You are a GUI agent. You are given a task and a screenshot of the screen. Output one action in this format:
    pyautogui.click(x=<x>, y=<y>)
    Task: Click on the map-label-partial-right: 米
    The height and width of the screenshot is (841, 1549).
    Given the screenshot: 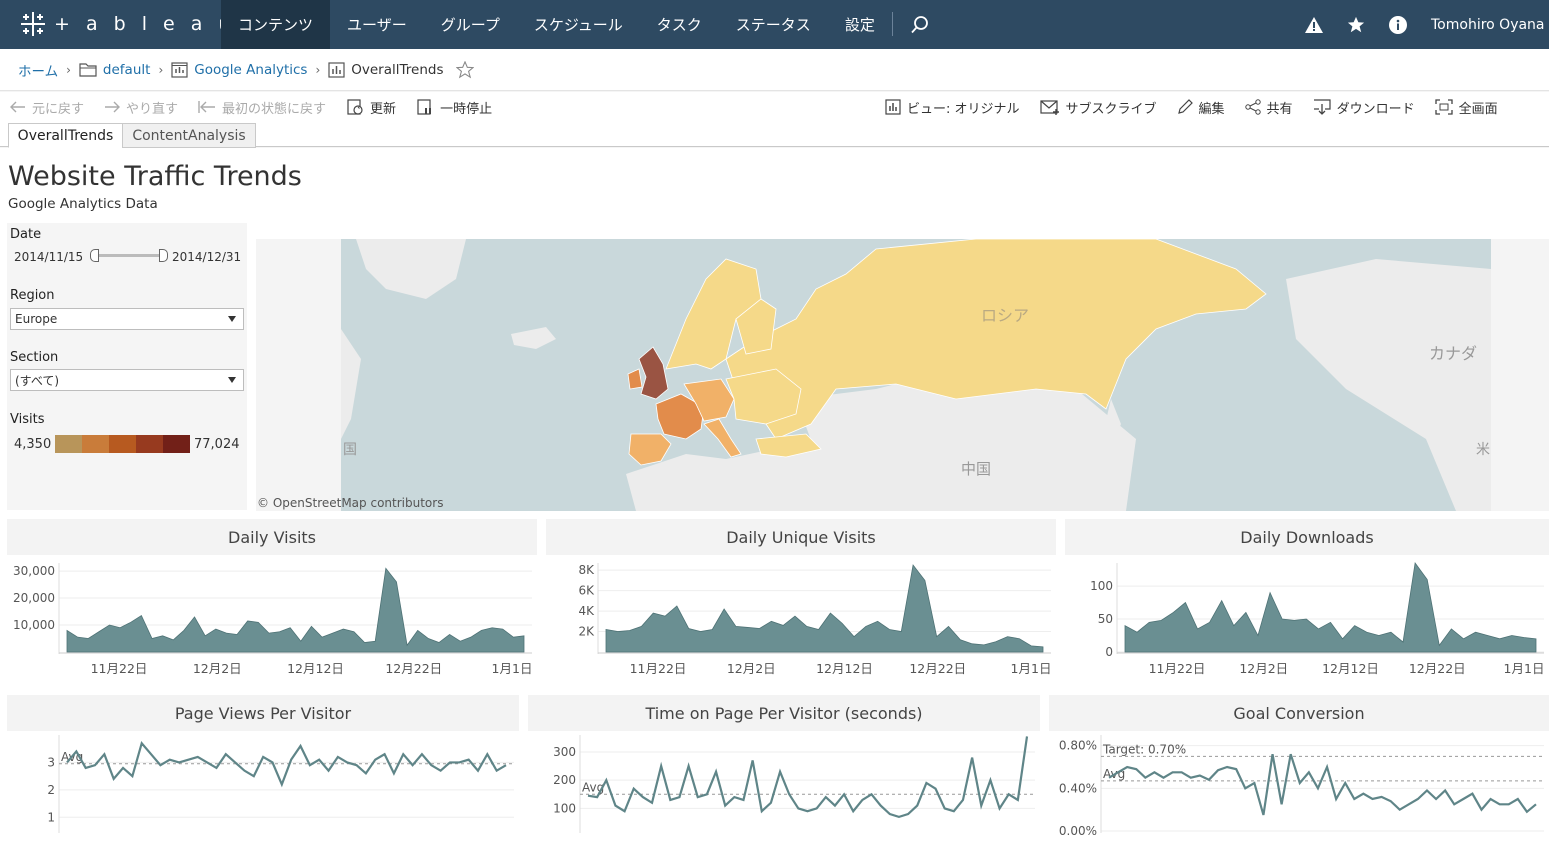 What is the action you would take?
    pyautogui.click(x=1483, y=450)
    